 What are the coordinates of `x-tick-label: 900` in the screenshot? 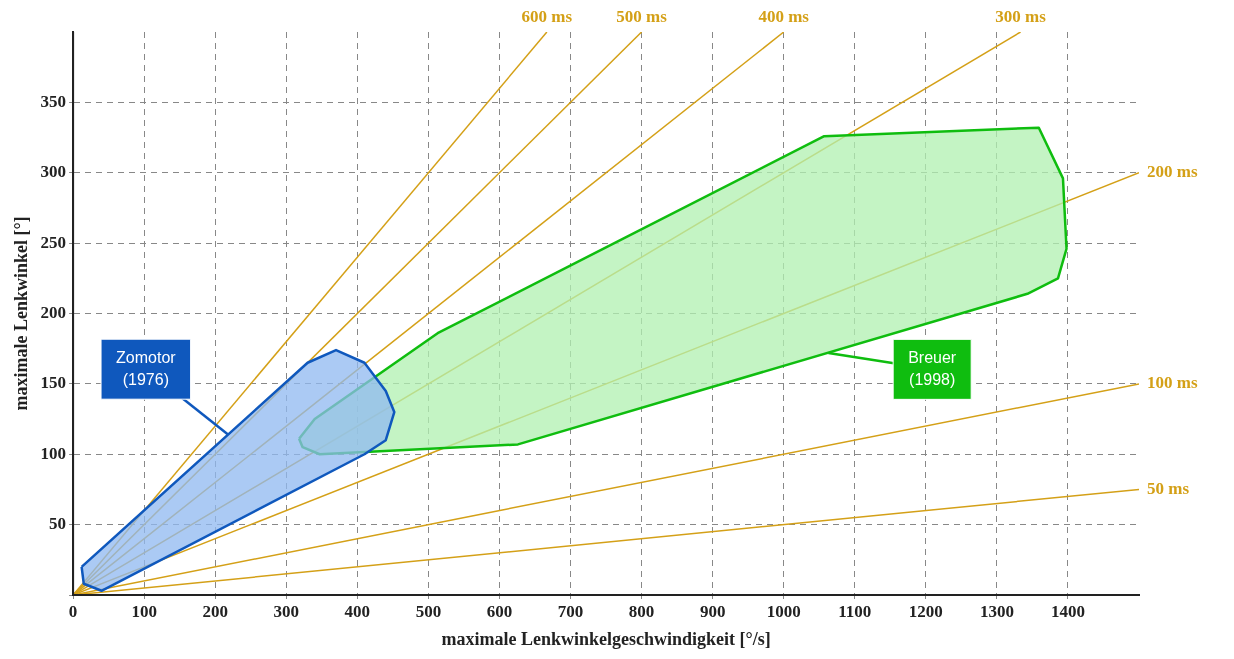 It's located at (712, 611).